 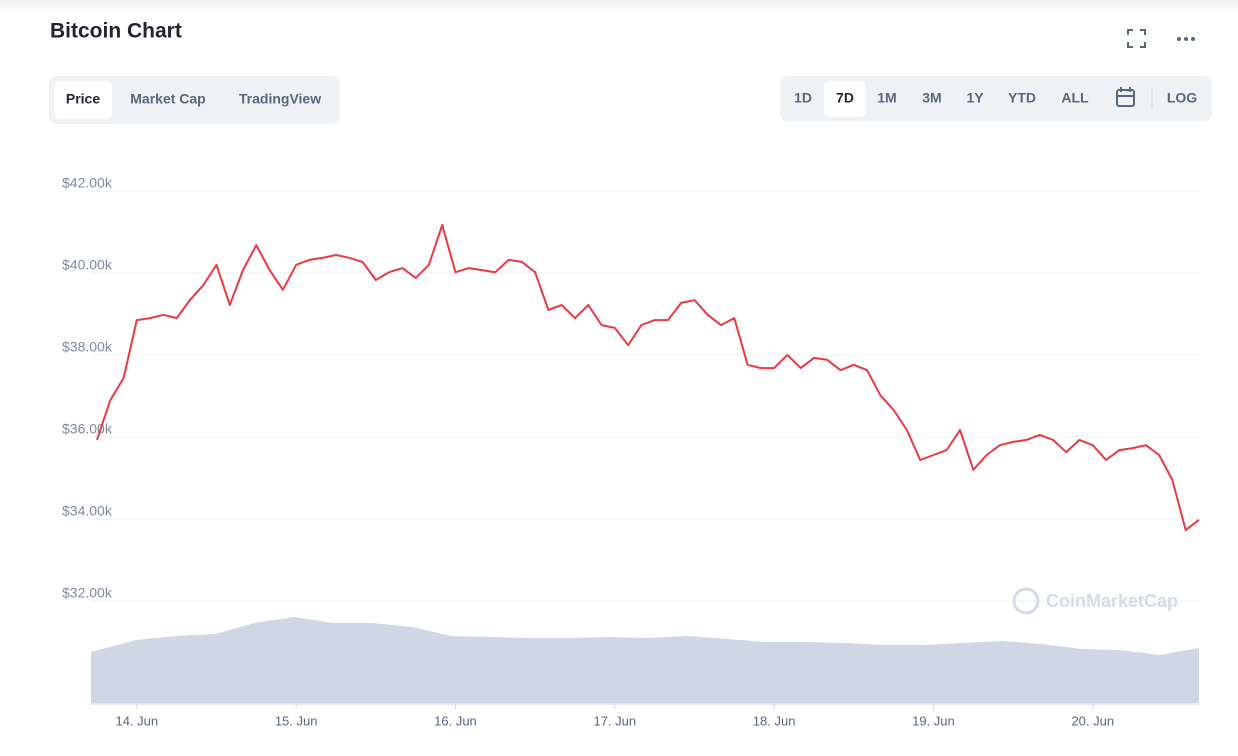 What do you see at coordinates (803, 98) in the screenshot?
I see `range-button: 1D` at bounding box center [803, 98].